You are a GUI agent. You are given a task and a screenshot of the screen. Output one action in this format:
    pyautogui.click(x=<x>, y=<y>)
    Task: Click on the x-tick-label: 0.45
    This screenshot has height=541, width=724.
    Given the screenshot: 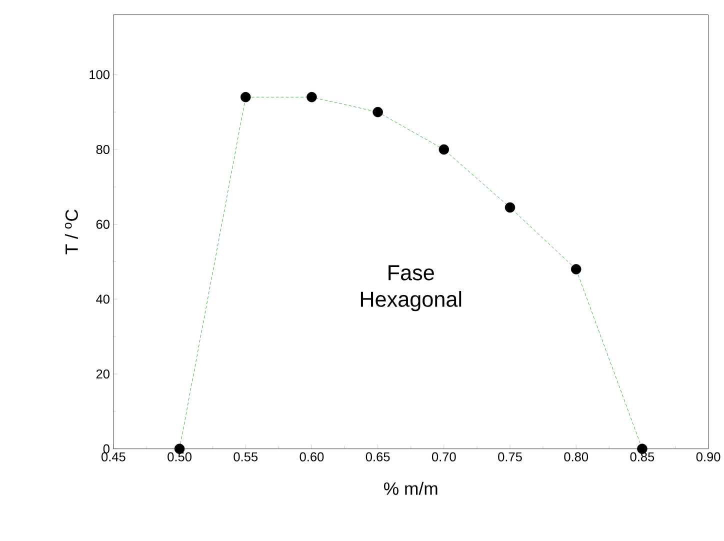 What is the action you would take?
    pyautogui.click(x=114, y=457)
    